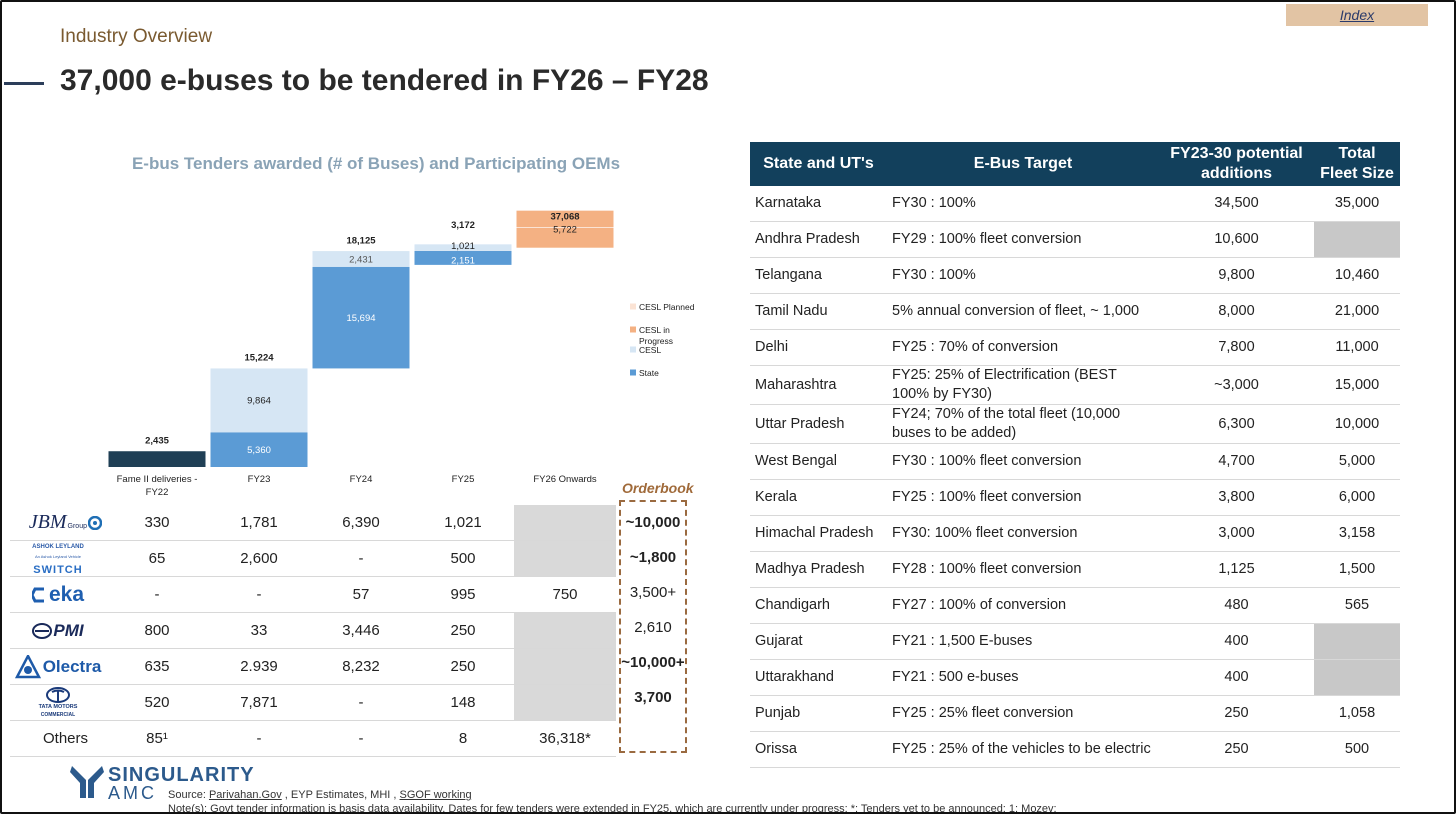  What do you see at coordinates (65, 738) in the screenshot?
I see `others-label: Others` at bounding box center [65, 738].